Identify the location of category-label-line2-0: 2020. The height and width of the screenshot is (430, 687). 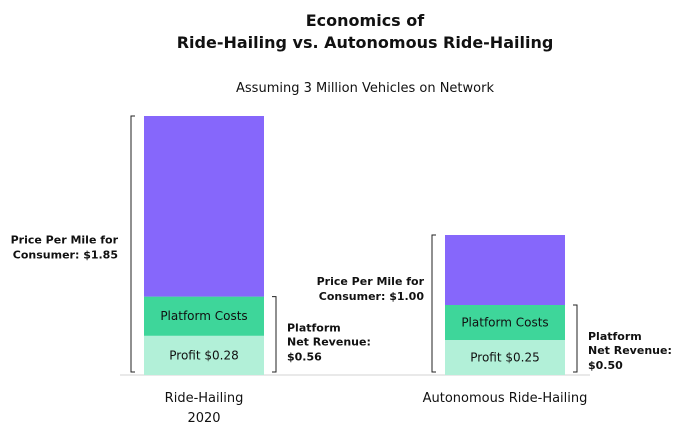
(203, 418).